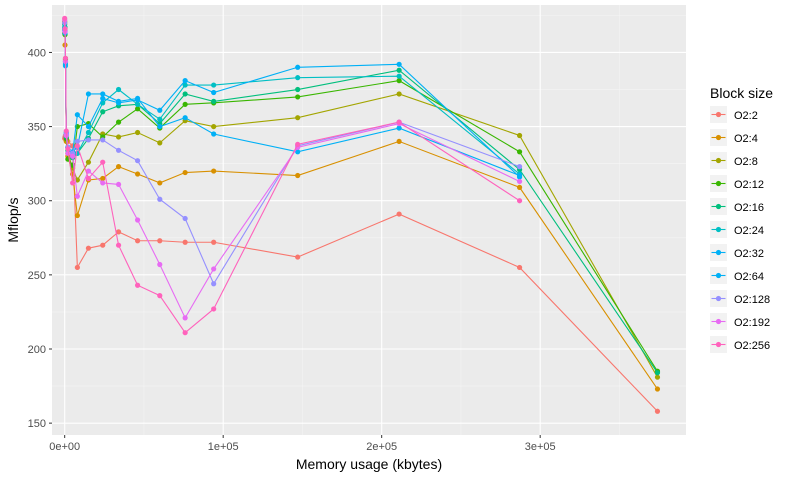 Image resolution: width=791 pixels, height=484 pixels. What do you see at coordinates (752, 323) in the screenshot?
I see `legend-label: O2:192` at bounding box center [752, 323].